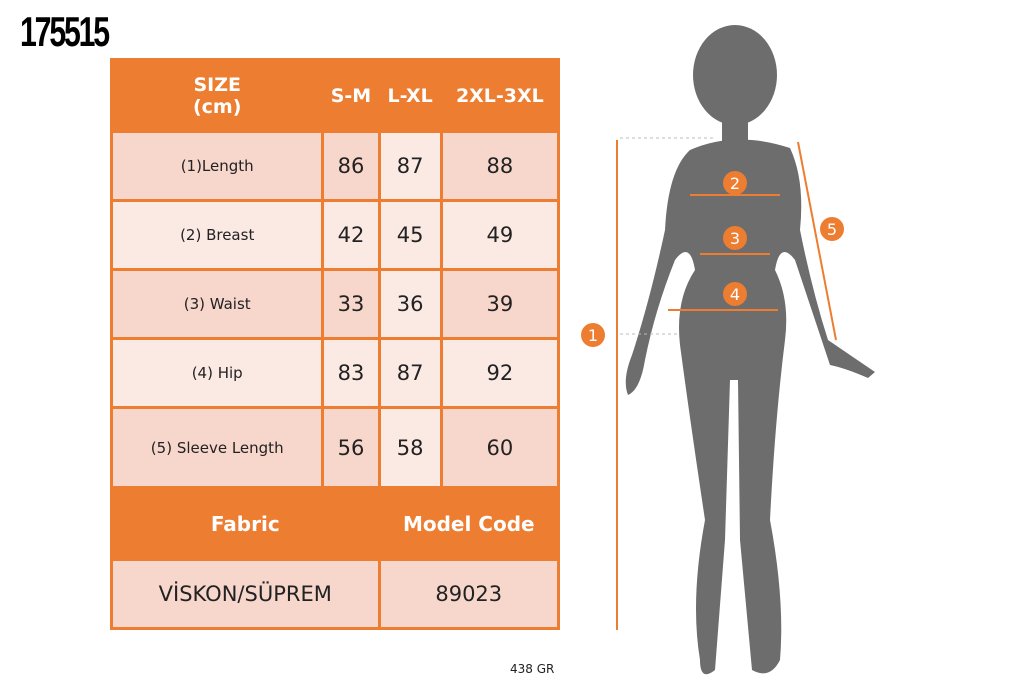  Describe the element at coordinates (735, 238) in the screenshot. I see `marker-3: 3` at that location.